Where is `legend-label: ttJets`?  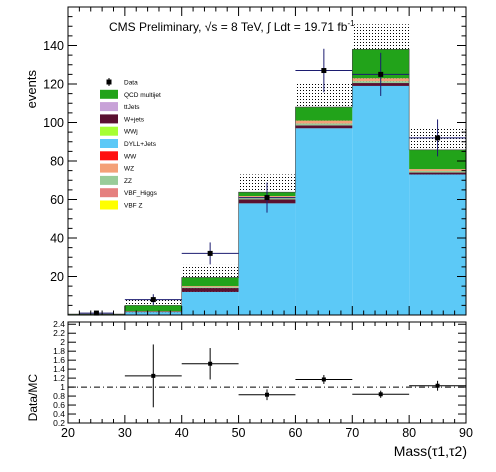 legend-label: ttJets is located at coordinates (132, 107).